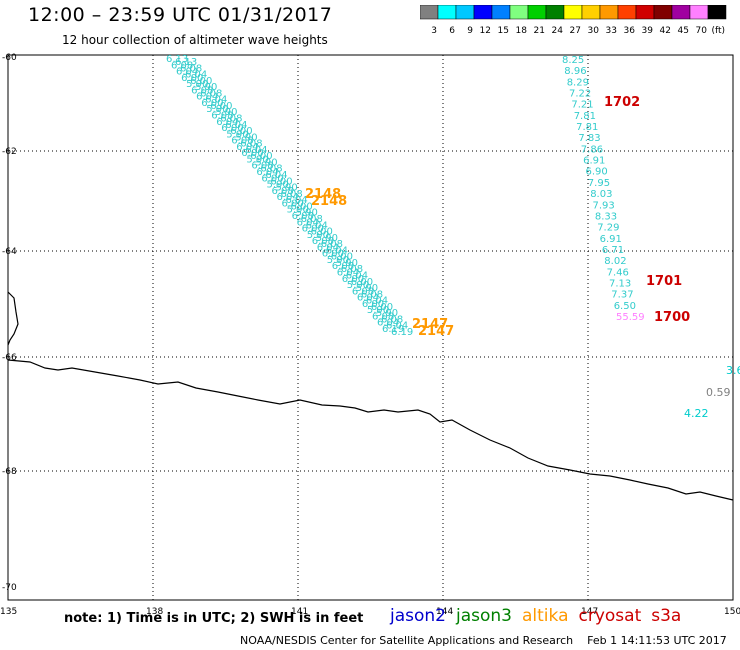  What do you see at coordinates (594, 31) in the screenshot?
I see `legend-label: 30` at bounding box center [594, 31].